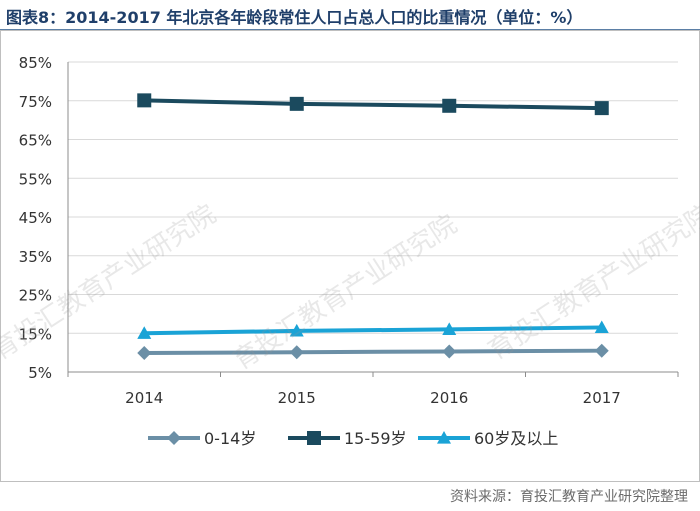  I want to click on legend-item: 15-59岁, so click(347, 438).